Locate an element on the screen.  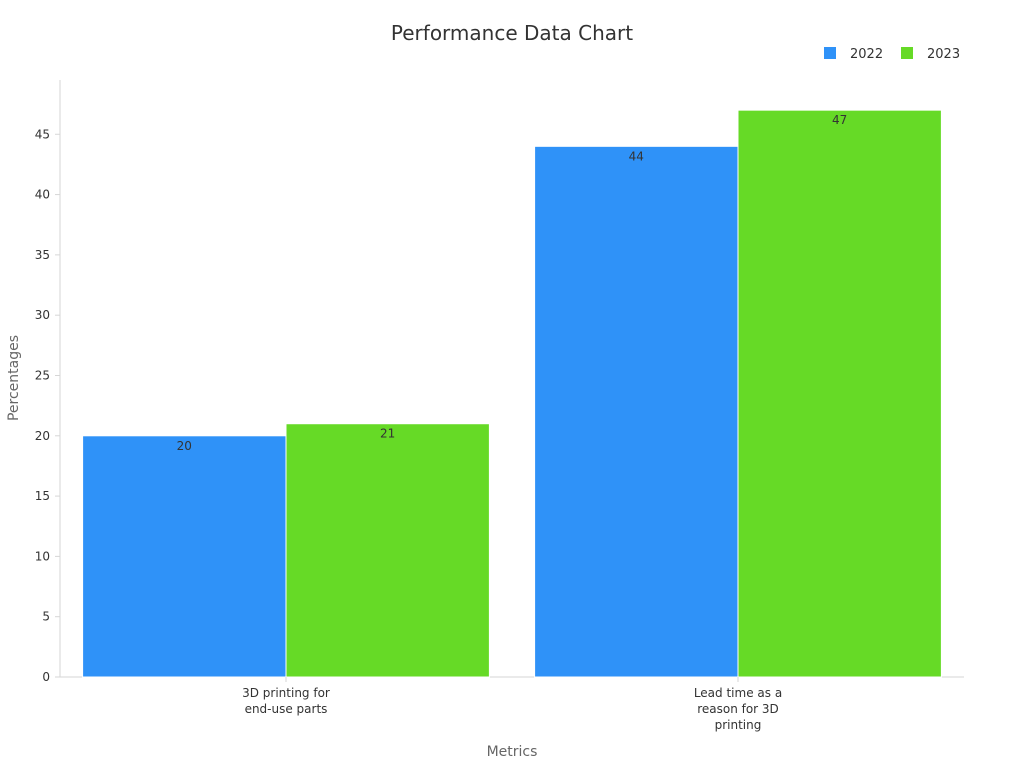
y-tick-label: 30 is located at coordinates (42, 315).